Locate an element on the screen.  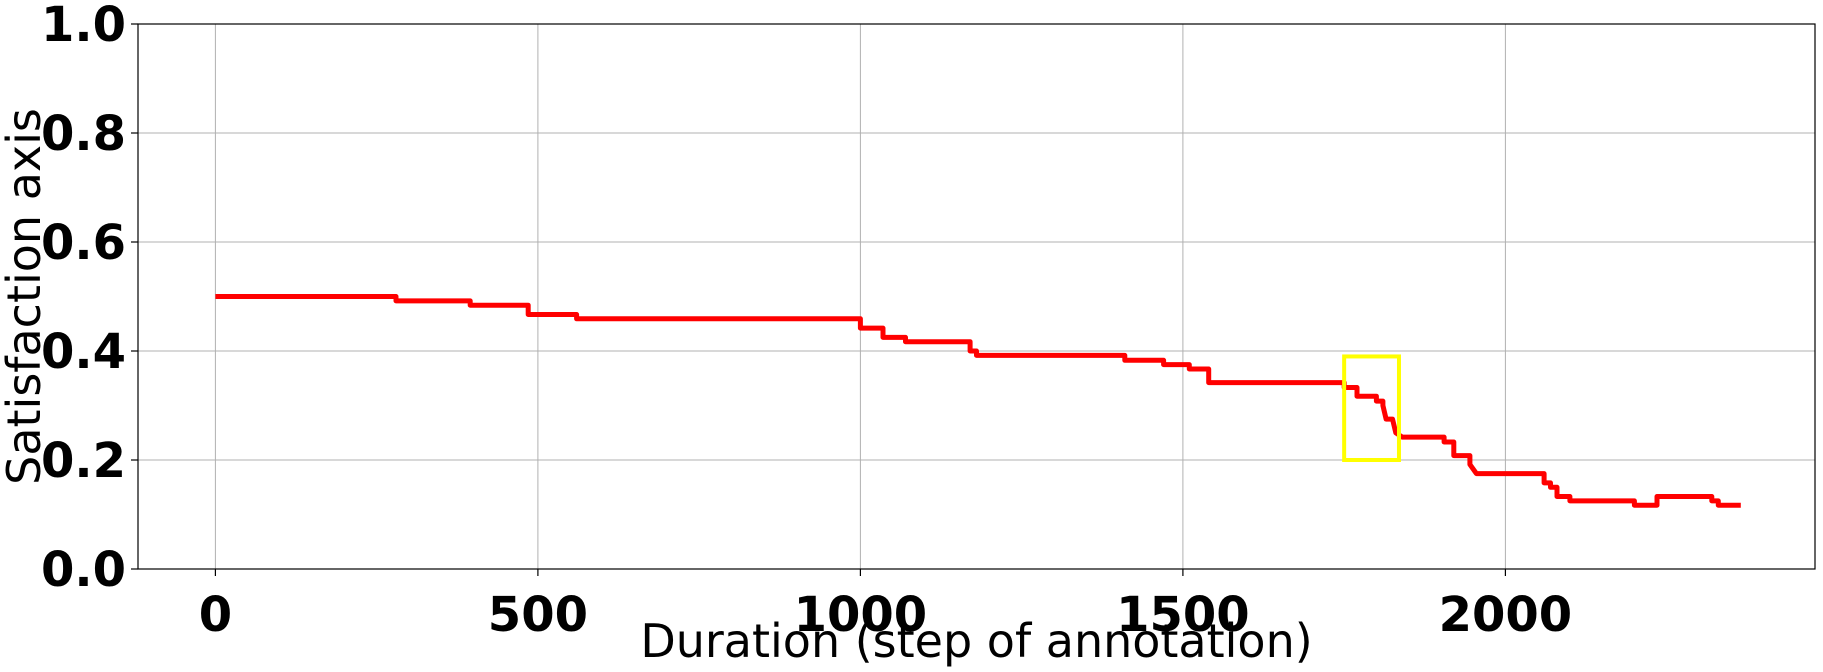
y-tick-label: 0.0 is located at coordinates (83, 570).